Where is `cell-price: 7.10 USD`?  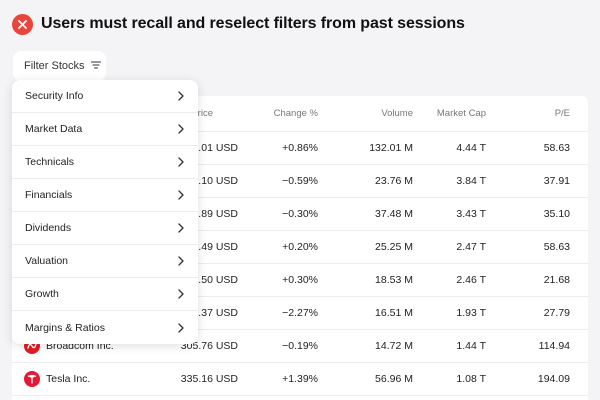
cell-price: 7.10 USD is located at coordinates (215, 181).